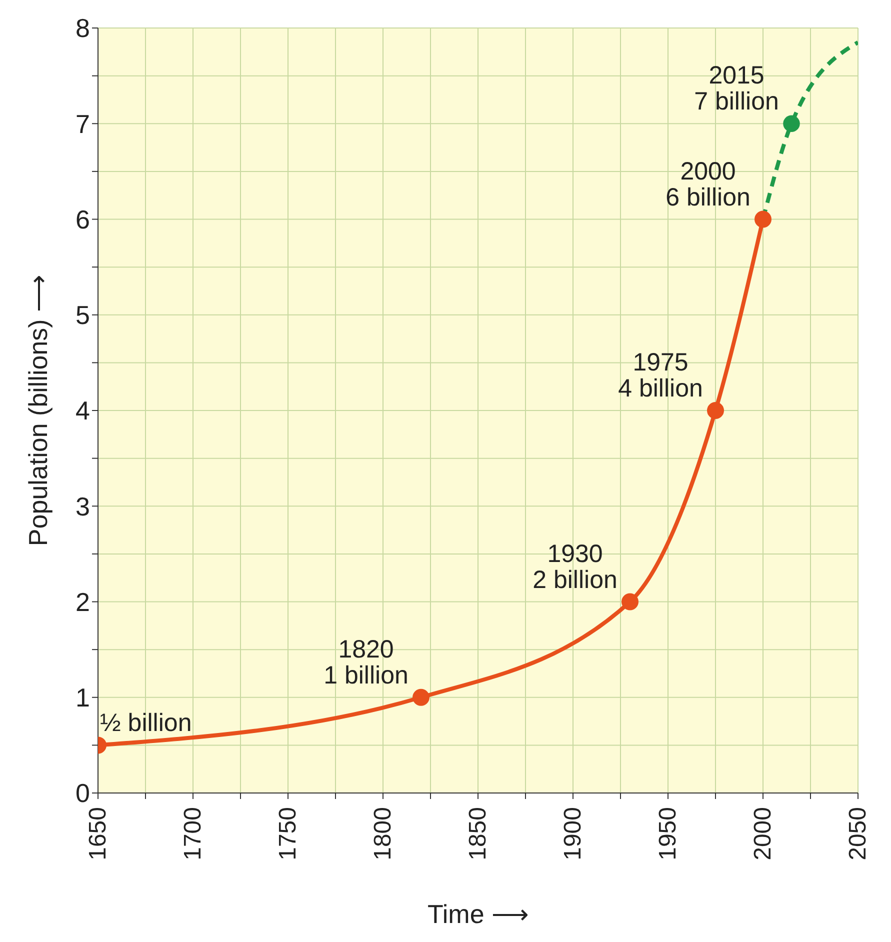  Describe the element at coordinates (736, 89) in the screenshot. I see `annotation: 2015 7 billion` at that location.